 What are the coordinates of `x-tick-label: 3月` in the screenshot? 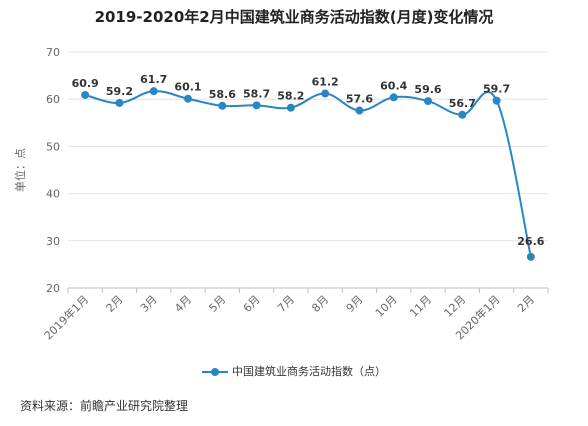 It's located at (149, 304).